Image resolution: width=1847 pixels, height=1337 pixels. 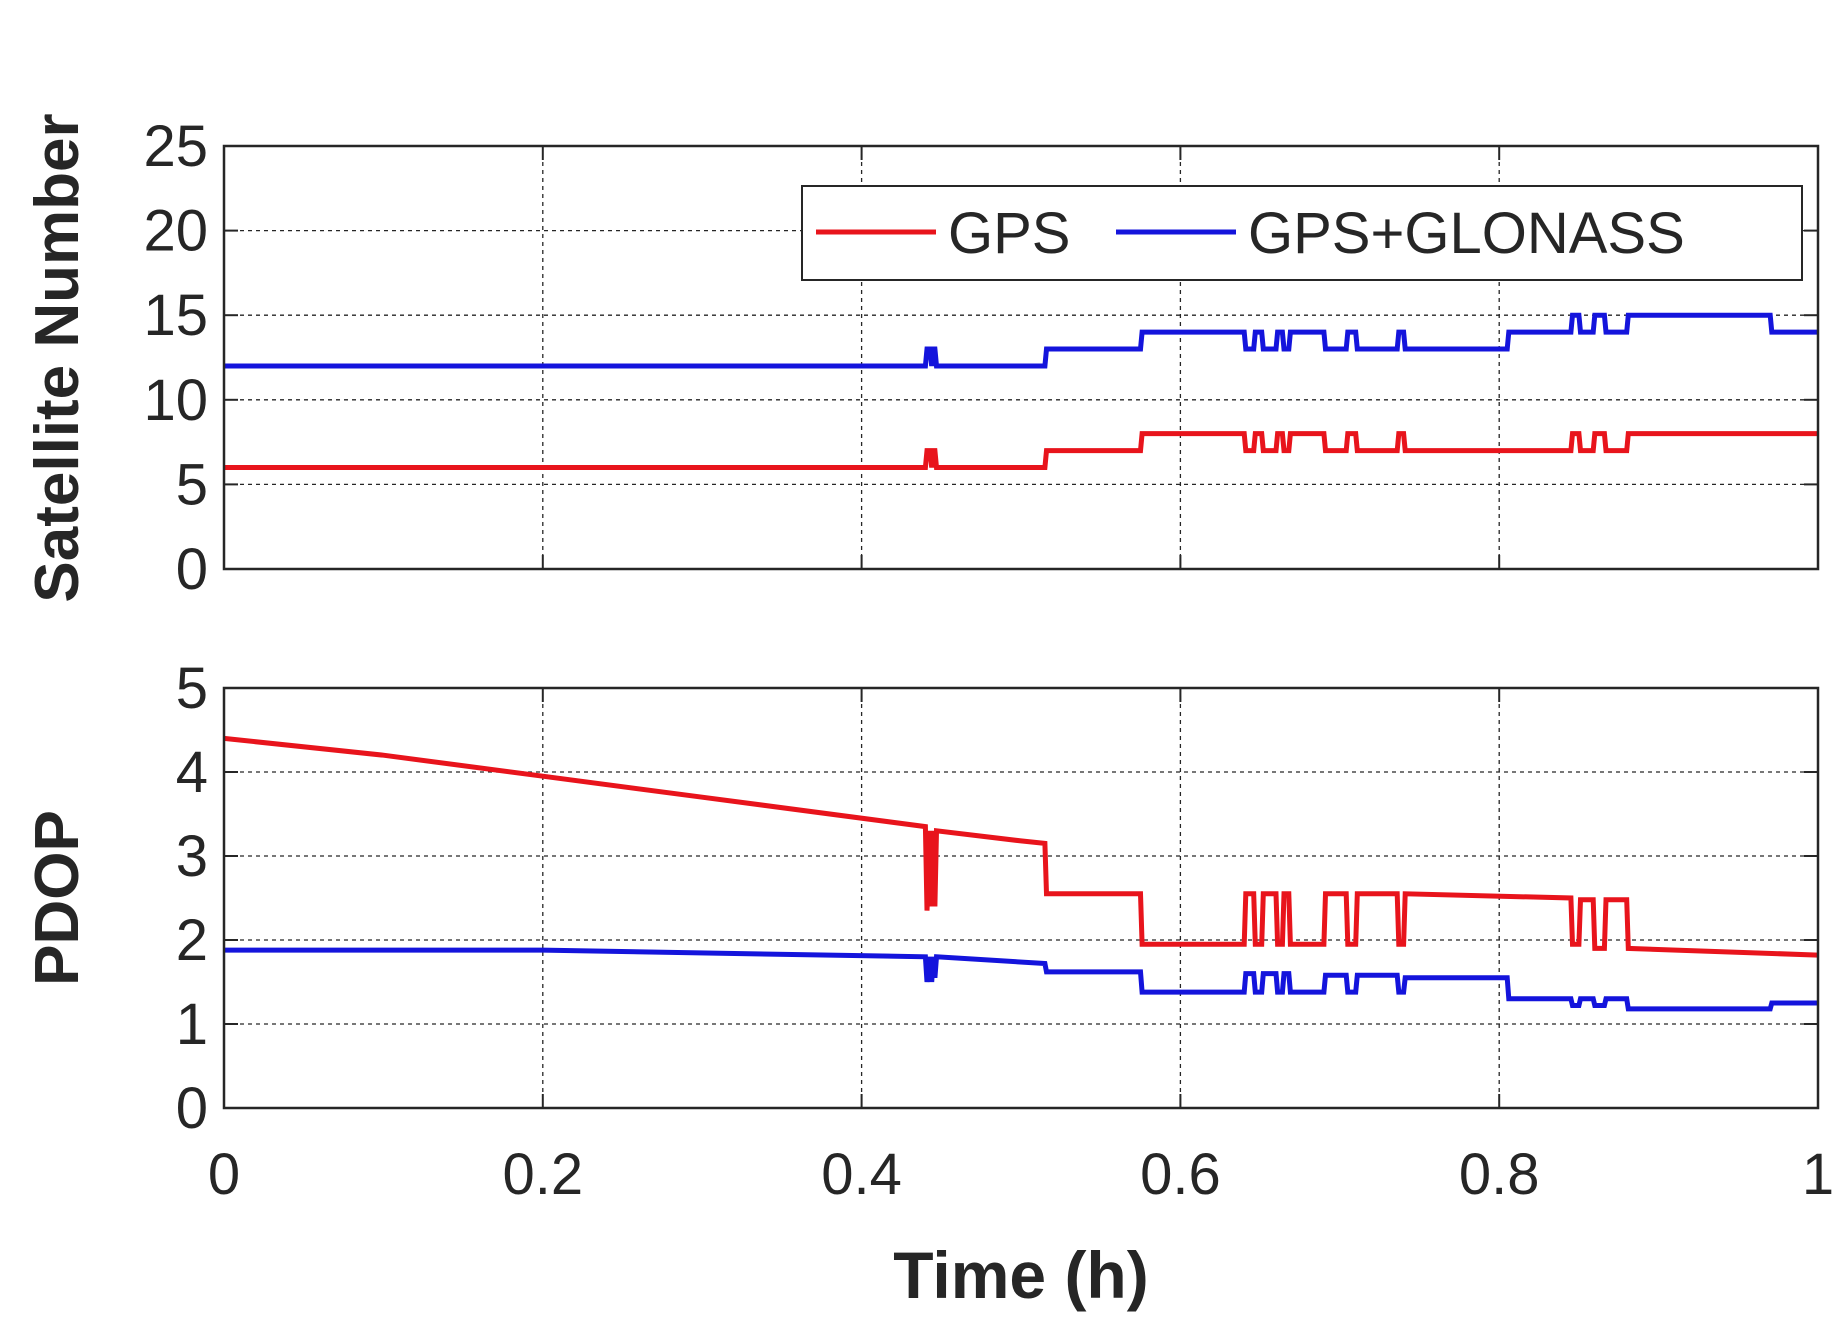 I want to click on y-tick-label: 1, so click(x=192, y=1024).